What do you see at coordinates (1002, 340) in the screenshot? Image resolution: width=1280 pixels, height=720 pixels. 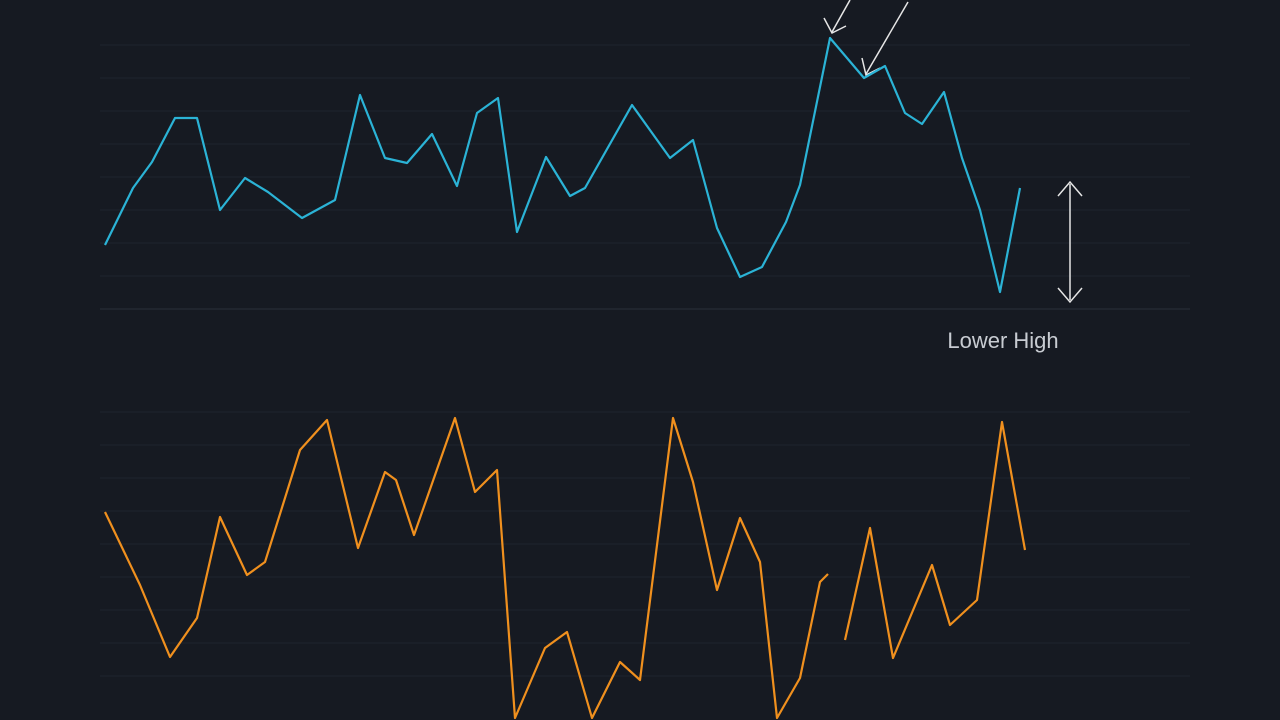 I see `annotation: Lower High` at bounding box center [1002, 340].